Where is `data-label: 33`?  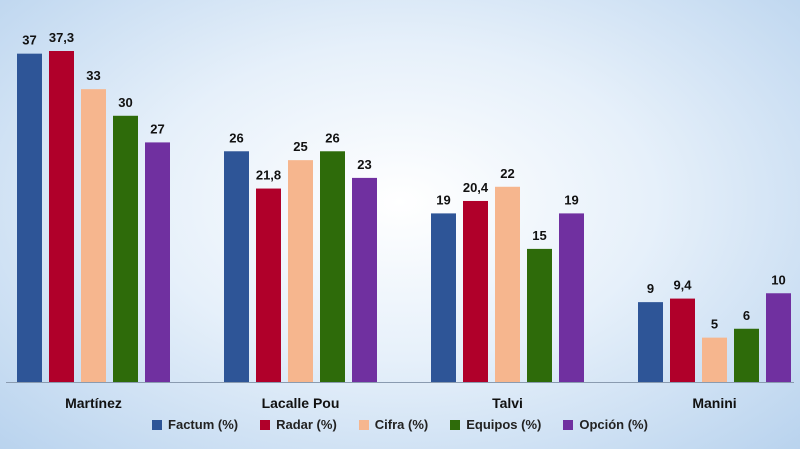
data-label: 33 is located at coordinates (93, 75).